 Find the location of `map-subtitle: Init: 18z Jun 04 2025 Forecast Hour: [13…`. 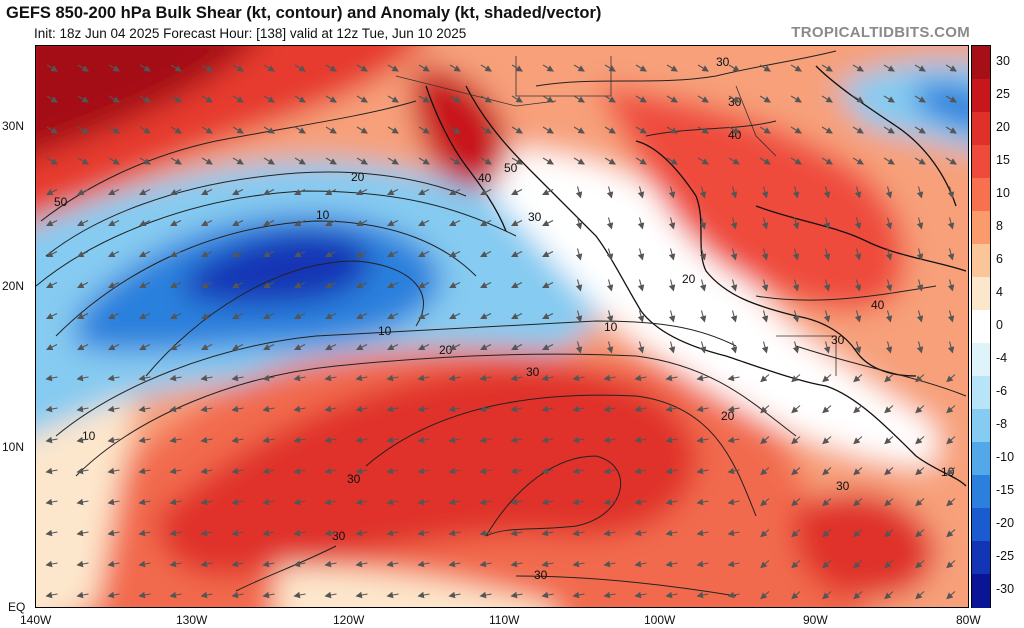

map-subtitle: Init: 18z Jun 04 2025 Forecast Hour: [13… is located at coordinates (250, 33).